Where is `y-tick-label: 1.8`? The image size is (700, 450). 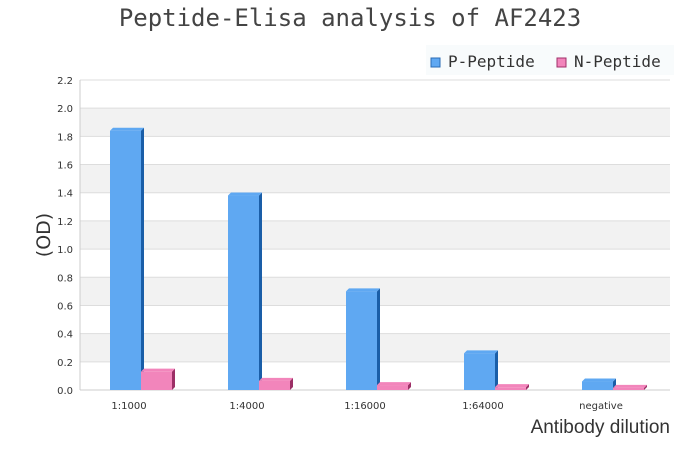
y-tick-label: 1.8 is located at coordinates (65, 137).